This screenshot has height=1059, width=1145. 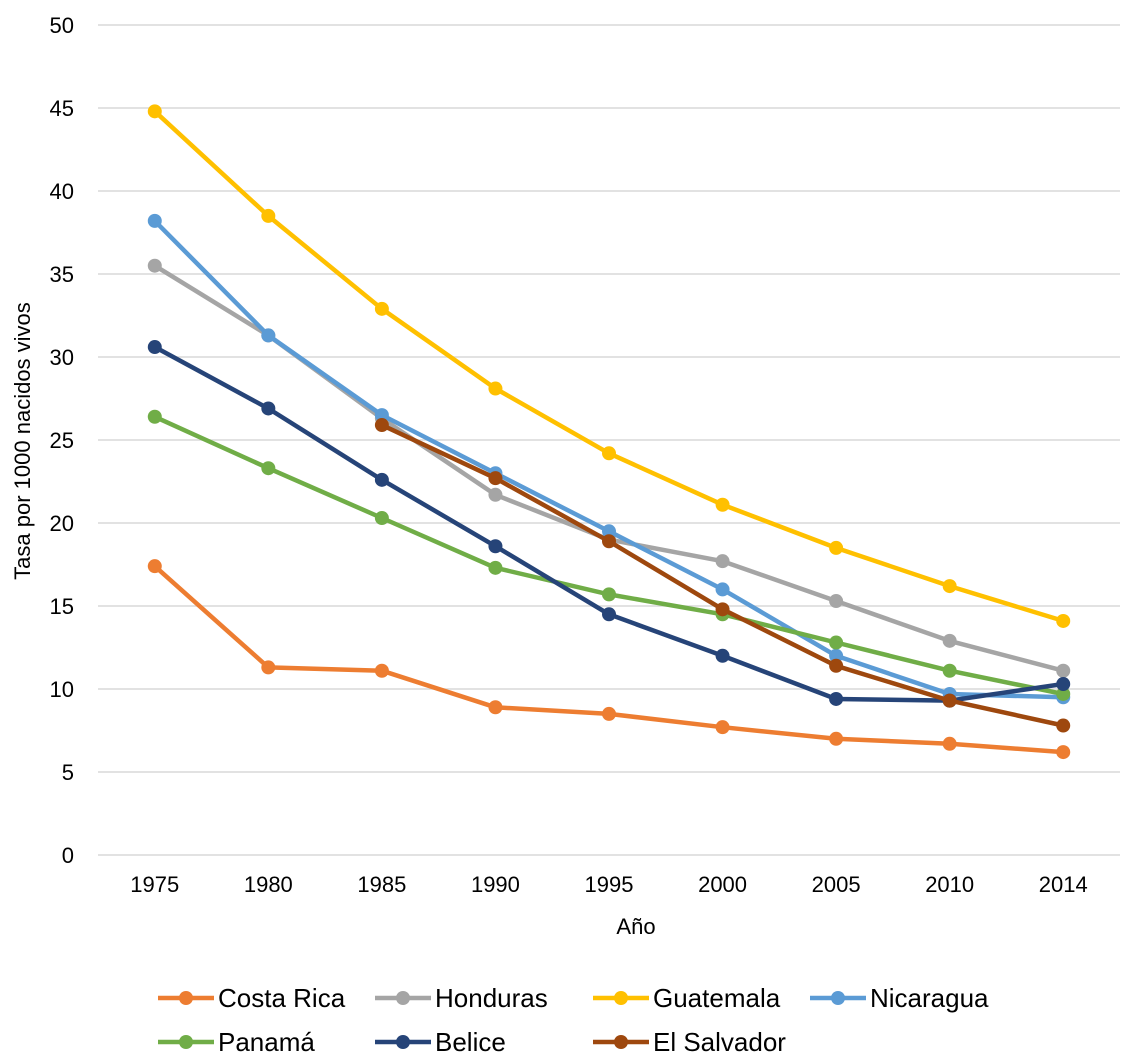 What do you see at coordinates (154, 884) in the screenshot?
I see `x-tick-label: 1975` at bounding box center [154, 884].